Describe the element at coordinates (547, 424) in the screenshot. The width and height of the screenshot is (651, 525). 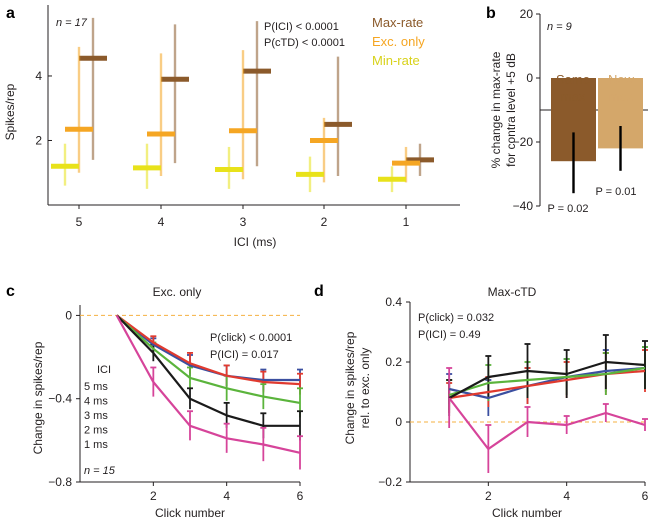
I see `d-line-1ms` at that location.